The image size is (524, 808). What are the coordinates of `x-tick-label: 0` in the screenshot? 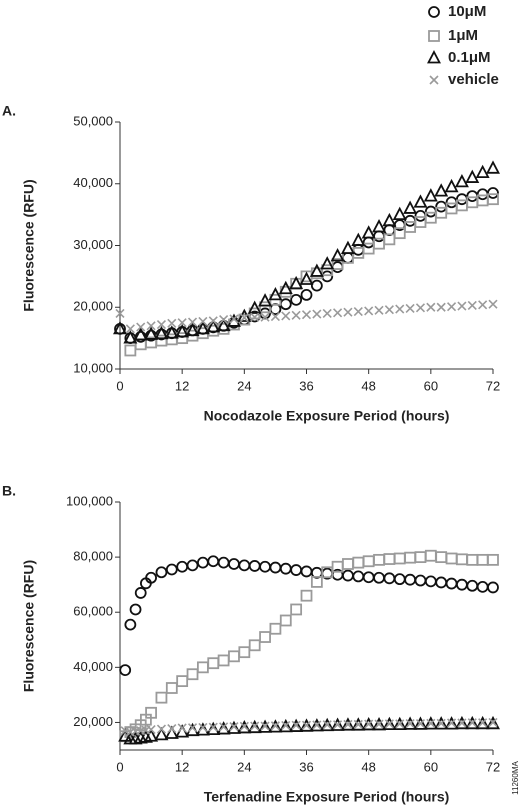 It's located at (119, 385).